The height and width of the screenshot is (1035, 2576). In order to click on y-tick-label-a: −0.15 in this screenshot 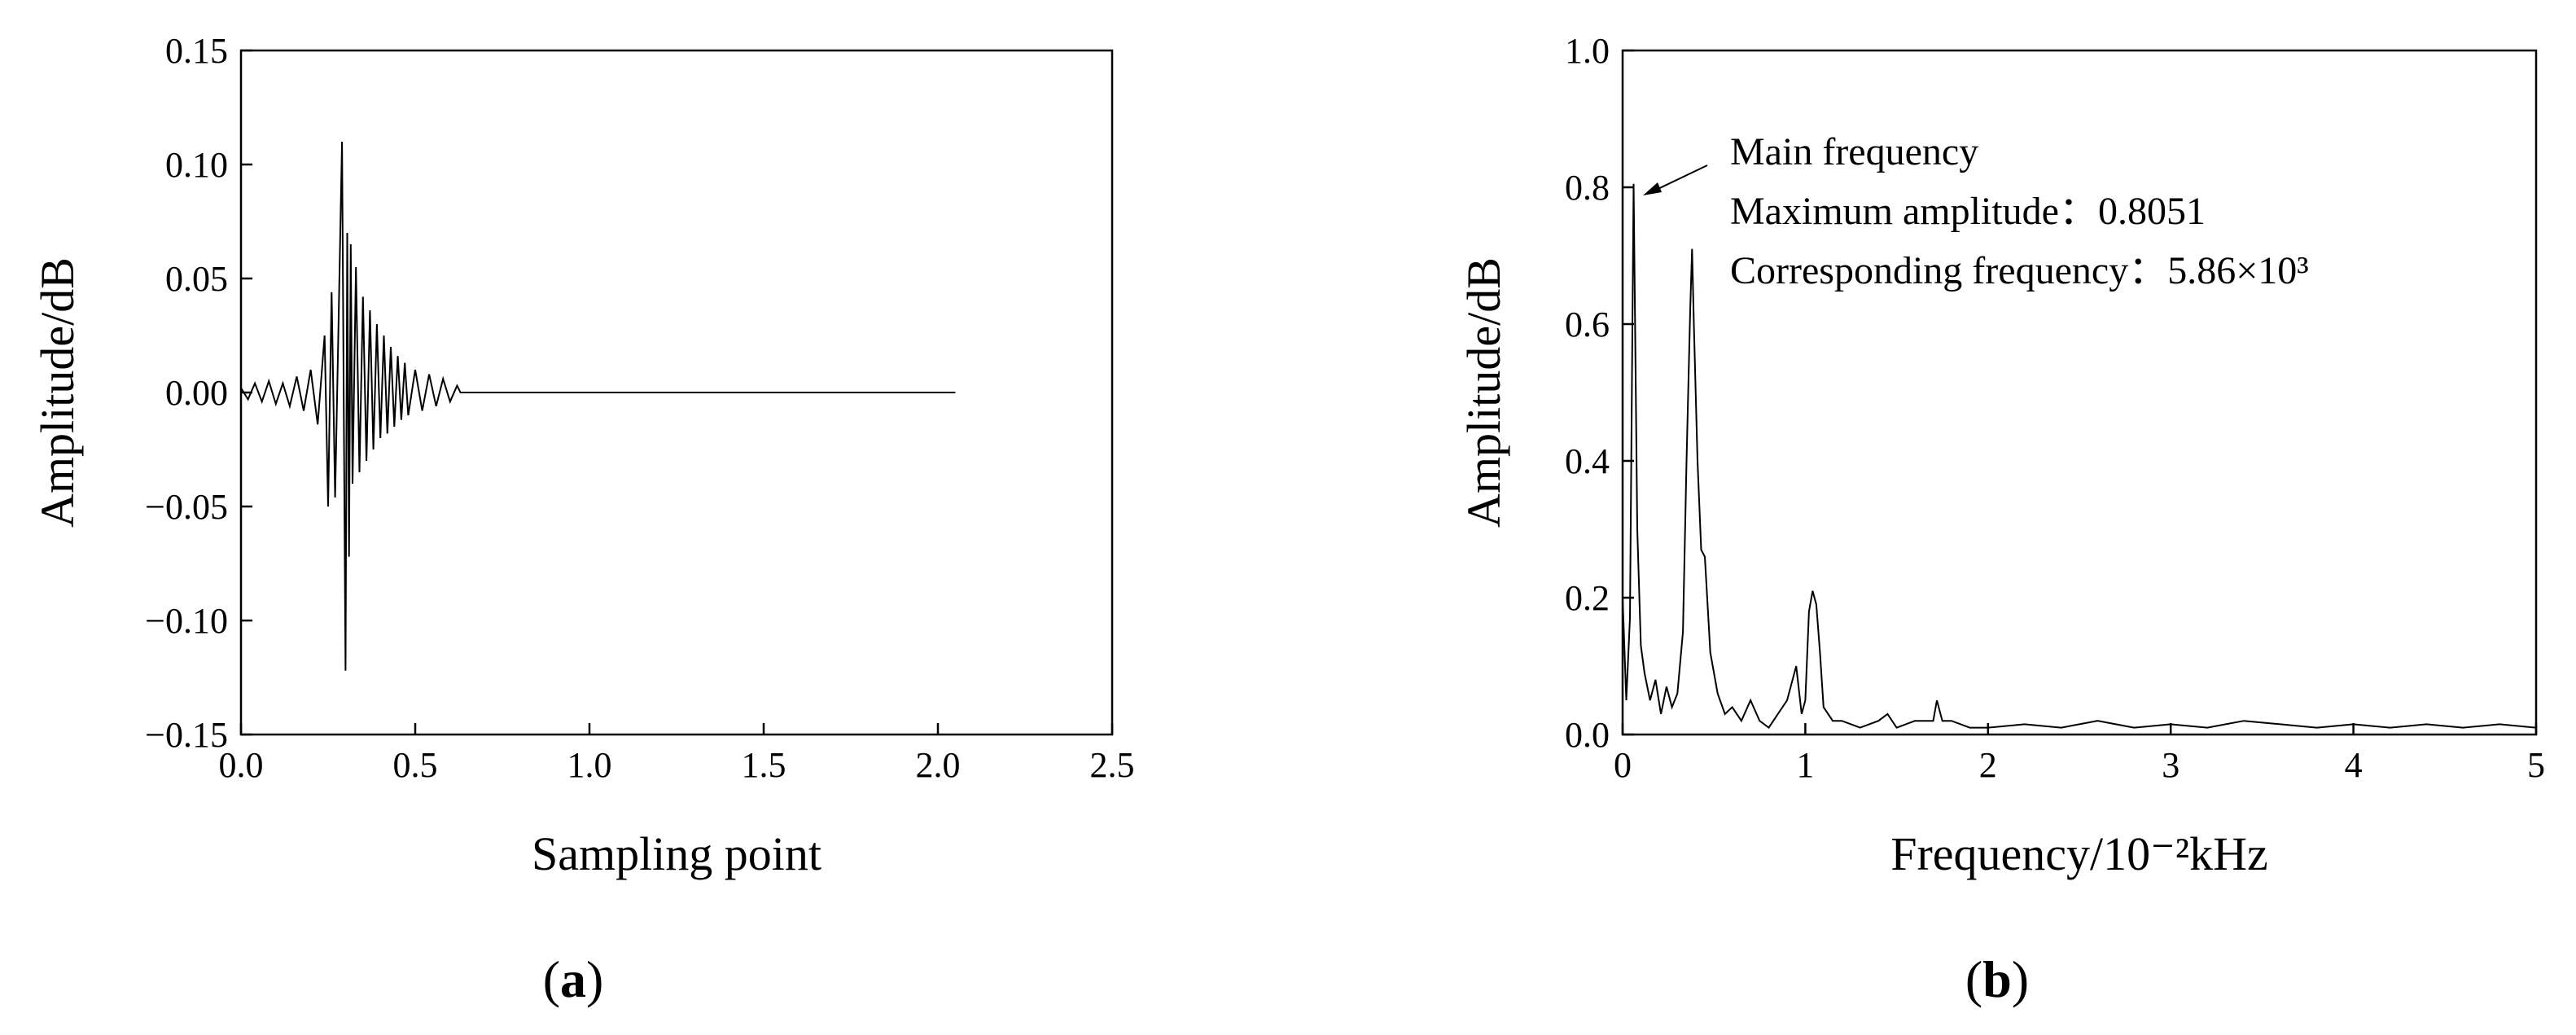, I will do `click(186, 735)`.